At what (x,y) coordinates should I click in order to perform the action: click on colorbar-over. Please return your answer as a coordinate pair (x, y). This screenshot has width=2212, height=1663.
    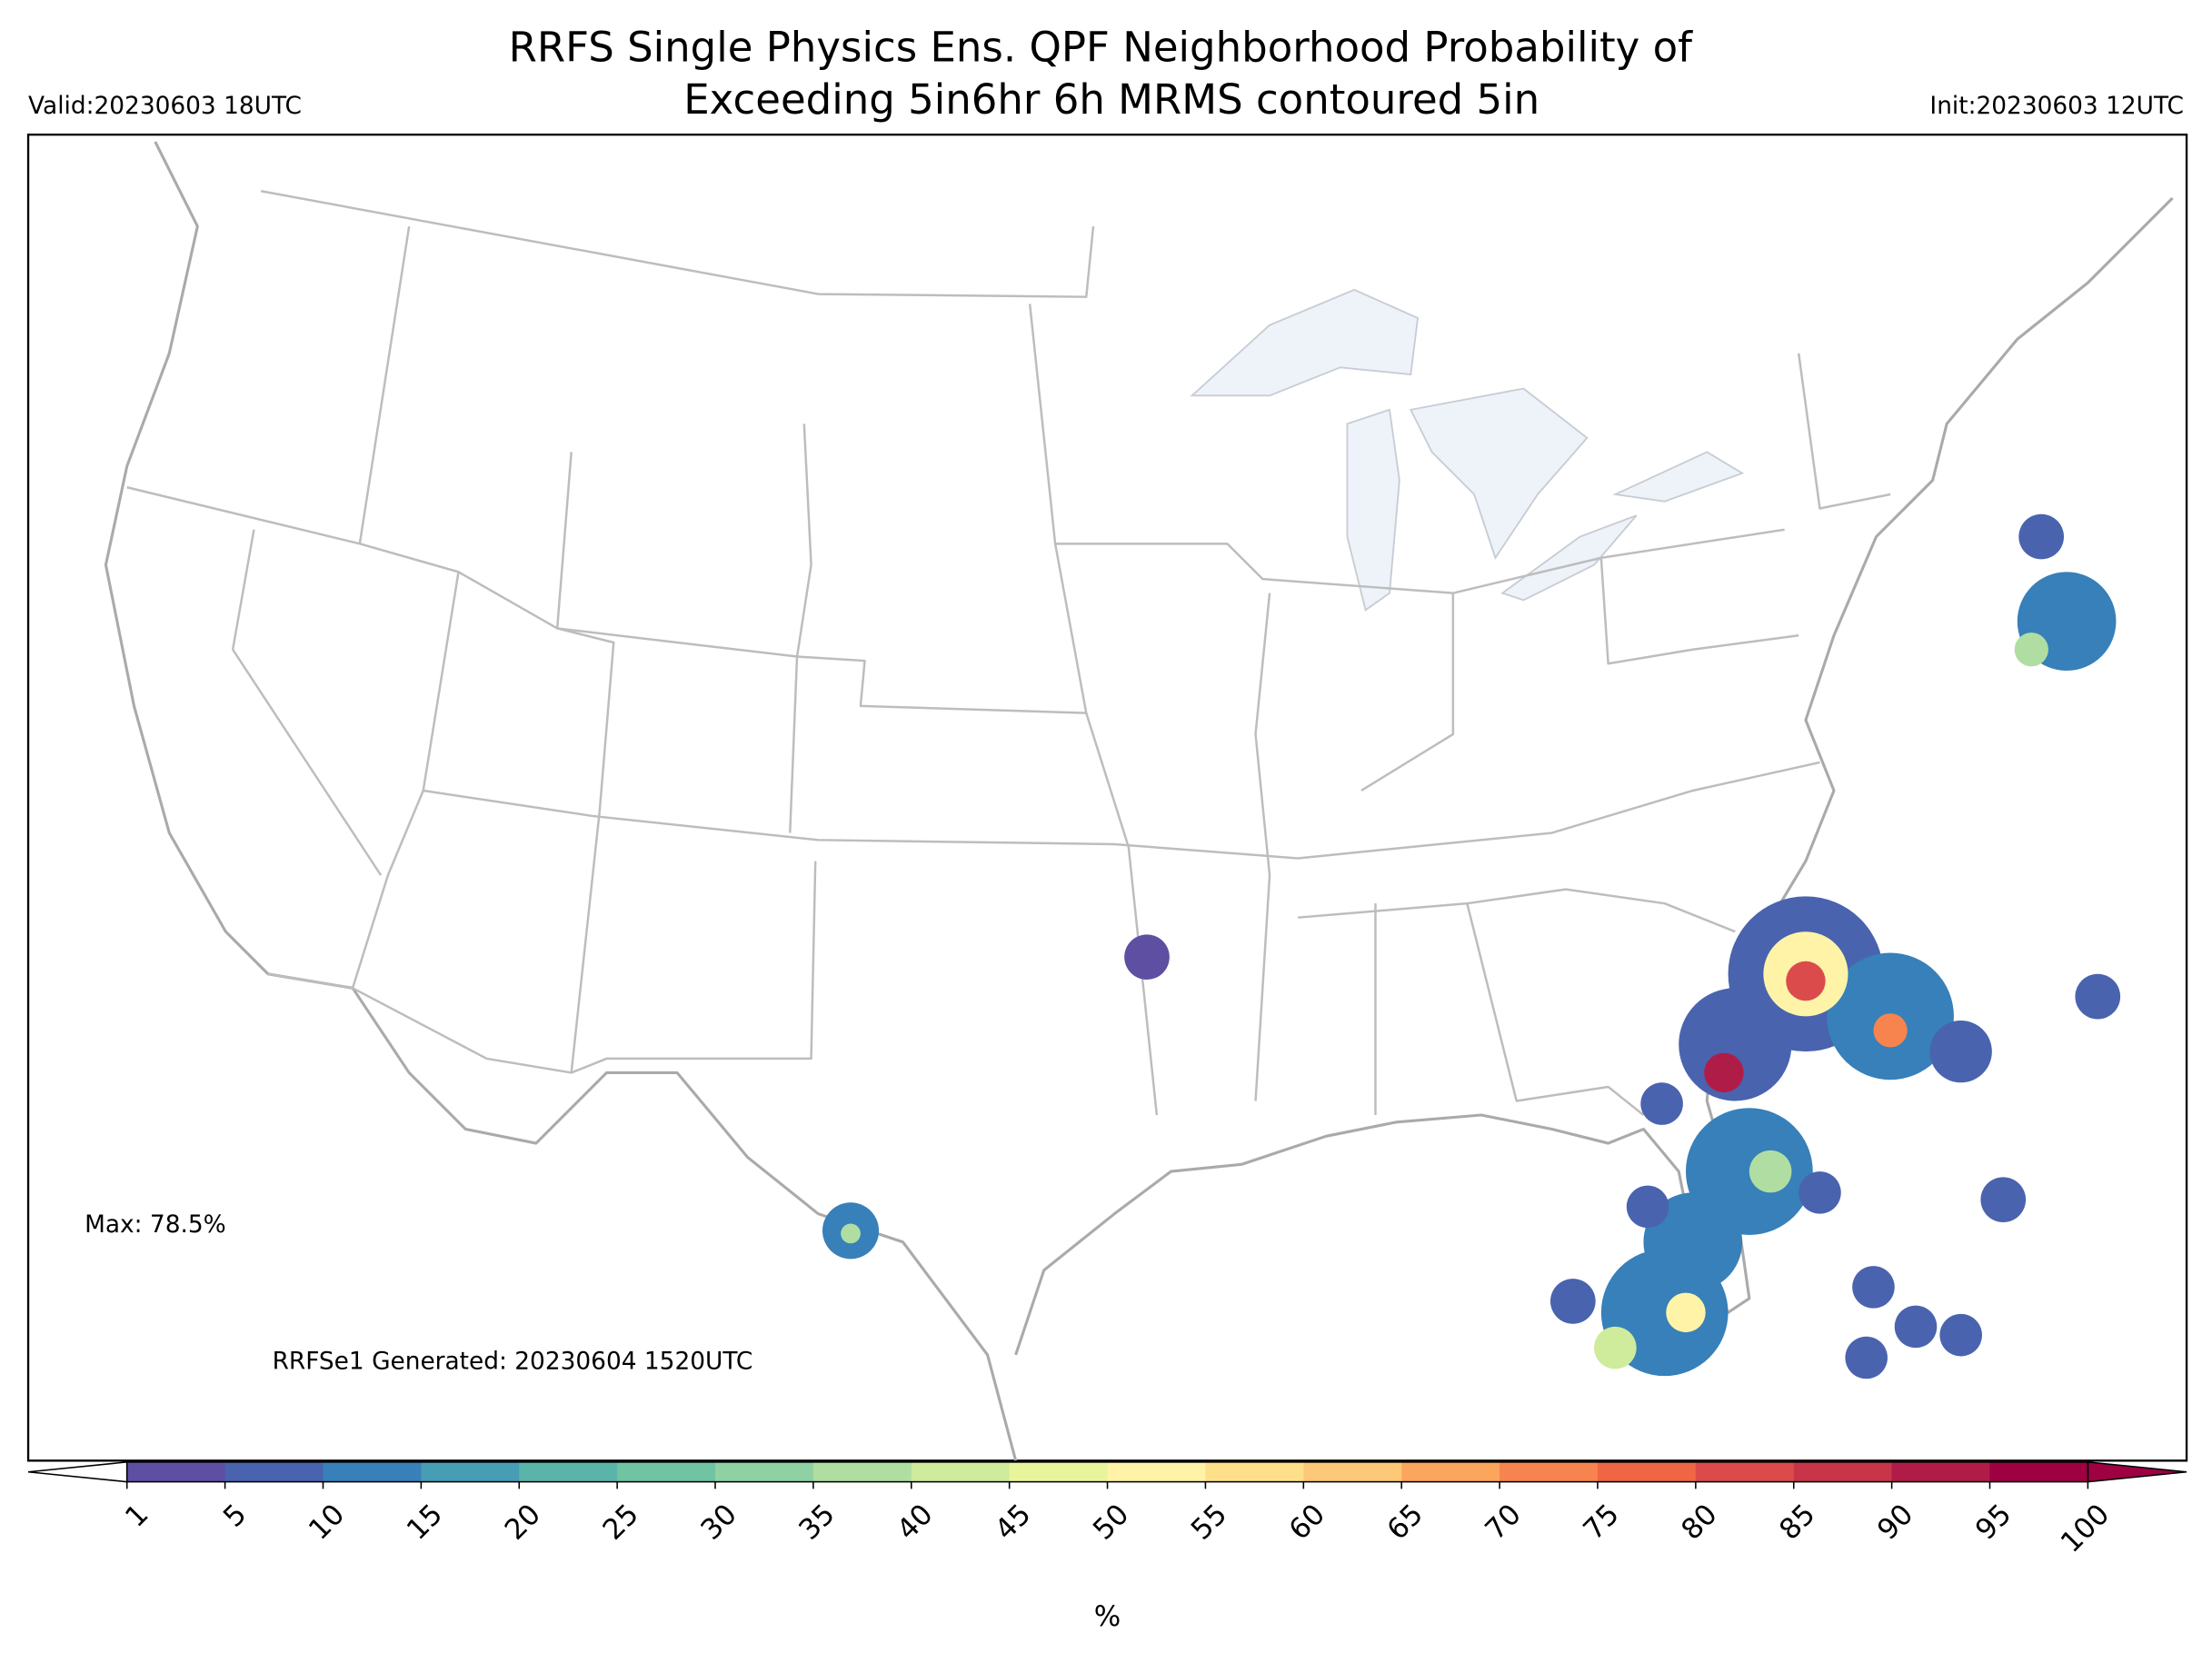
    Looking at the image, I should click on (2137, 1472).